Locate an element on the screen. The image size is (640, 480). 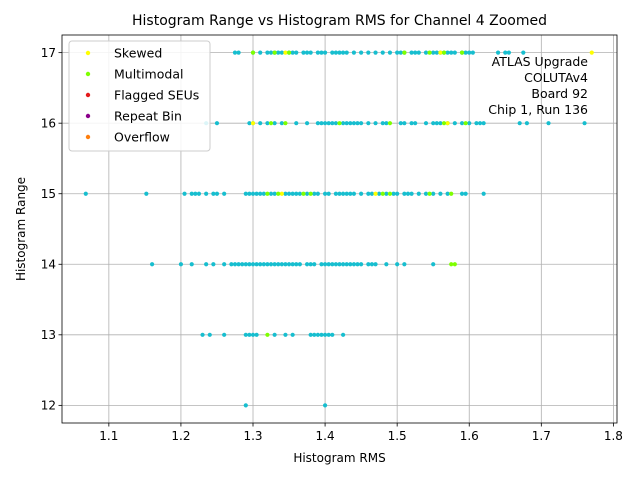
legend-frame is located at coordinates (139, 96).